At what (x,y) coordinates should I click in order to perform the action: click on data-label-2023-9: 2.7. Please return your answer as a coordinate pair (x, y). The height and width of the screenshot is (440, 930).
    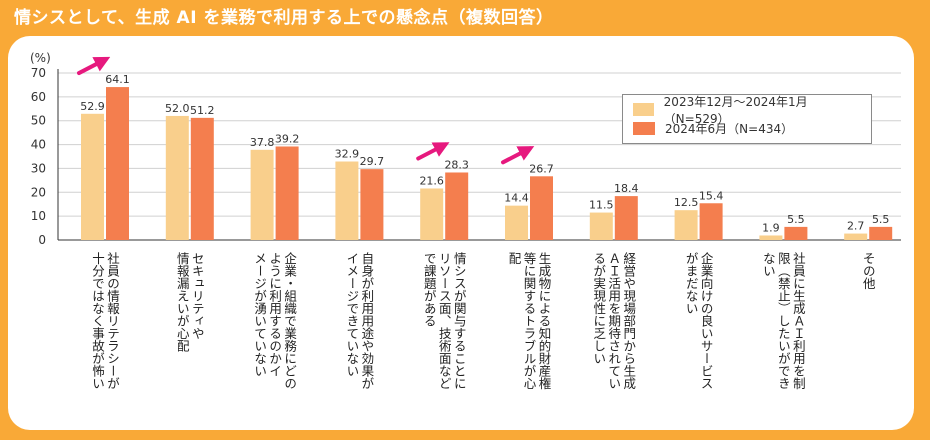
    Looking at the image, I should click on (856, 226).